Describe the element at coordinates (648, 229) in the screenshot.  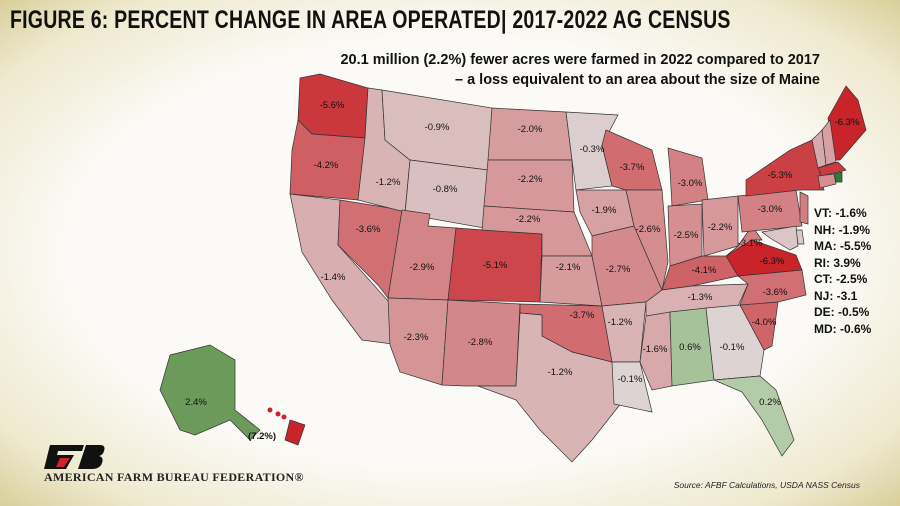
I see `state-value-label: -2.6%` at that location.